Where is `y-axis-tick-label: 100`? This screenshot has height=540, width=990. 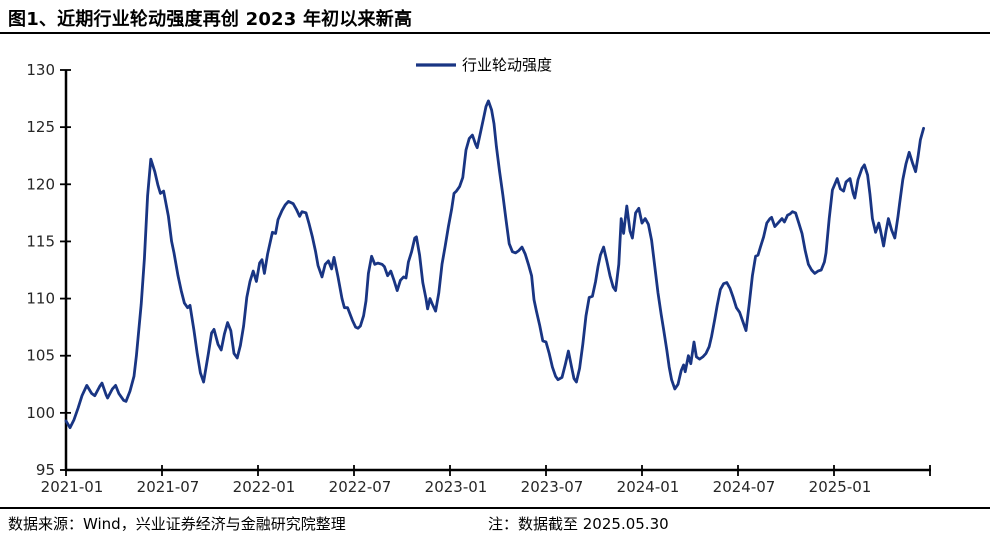 y-axis-tick-label: 100 is located at coordinates (40, 413).